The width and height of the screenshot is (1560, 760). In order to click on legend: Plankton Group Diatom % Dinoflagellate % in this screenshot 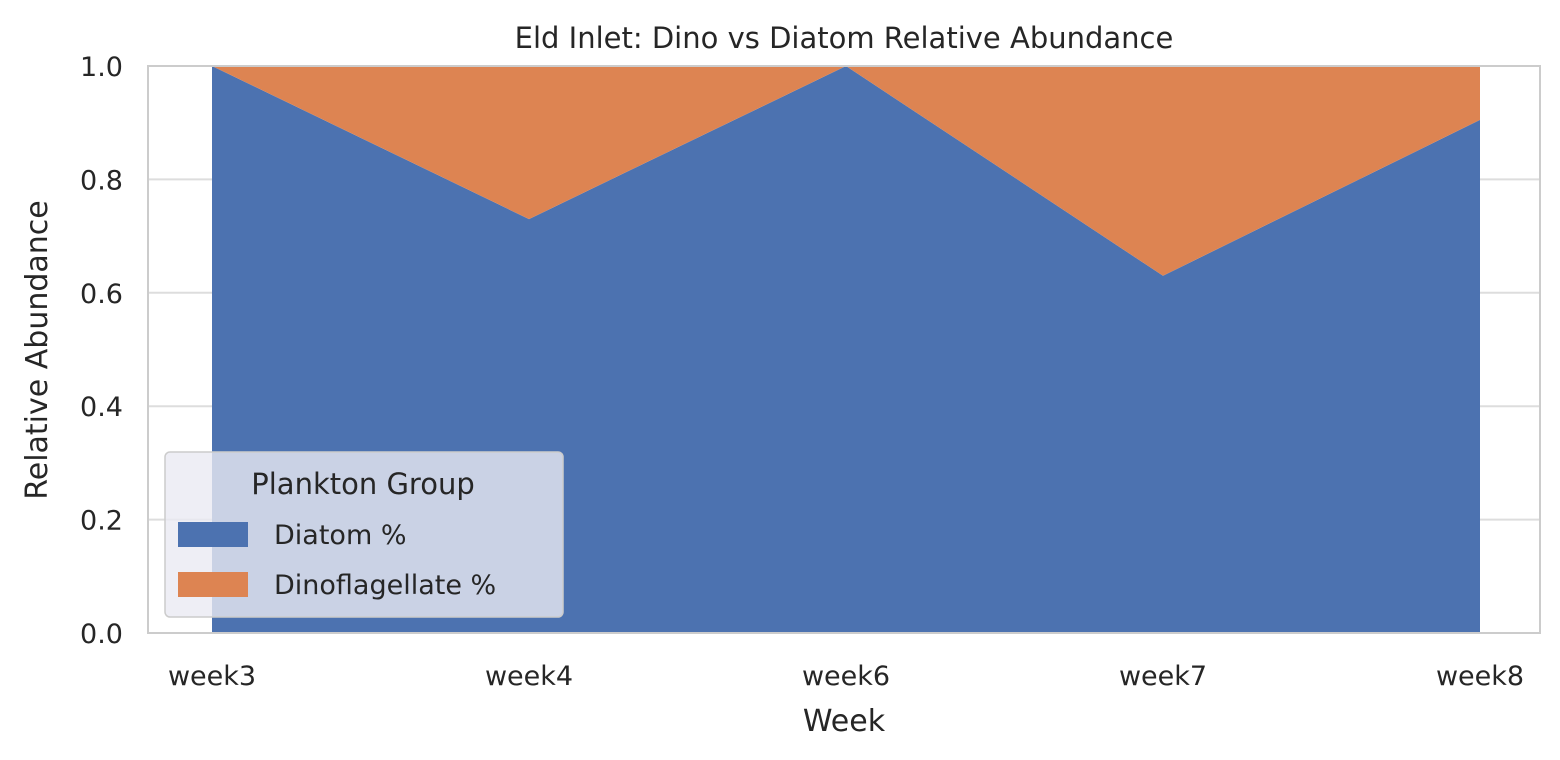, I will do `click(364, 534)`.